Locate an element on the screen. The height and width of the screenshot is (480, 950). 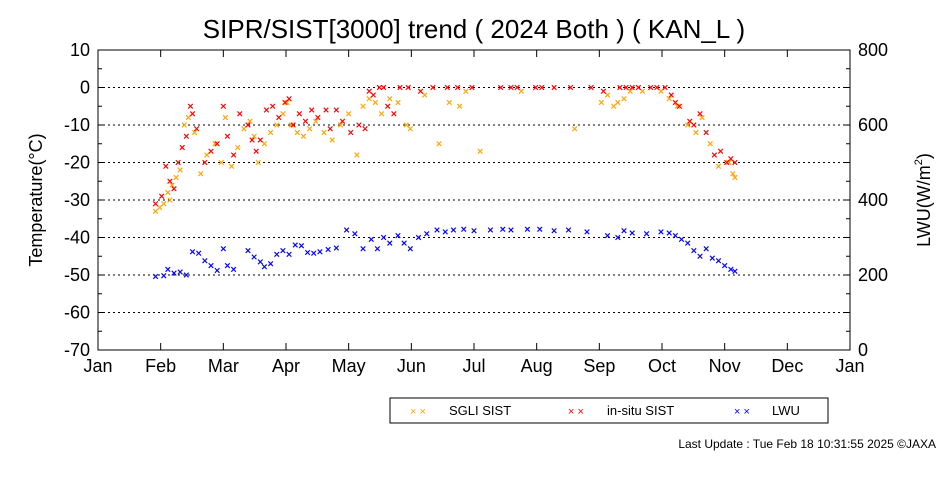
y-tick-label: -60 is located at coordinates (77, 313).